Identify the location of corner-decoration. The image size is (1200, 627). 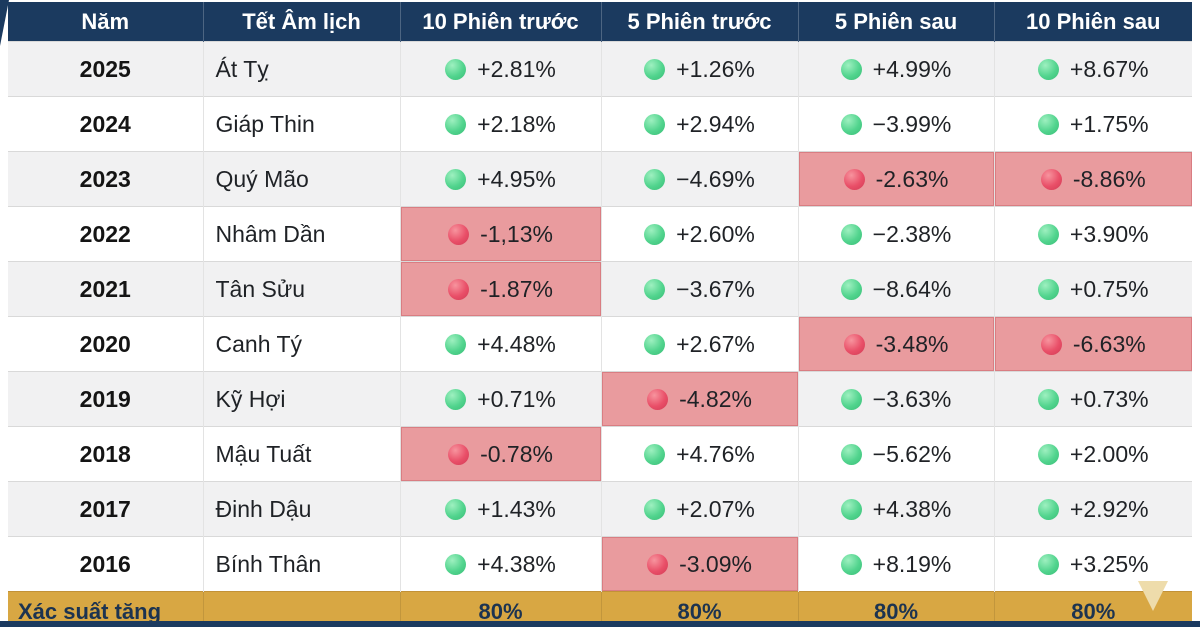
(4, 23).